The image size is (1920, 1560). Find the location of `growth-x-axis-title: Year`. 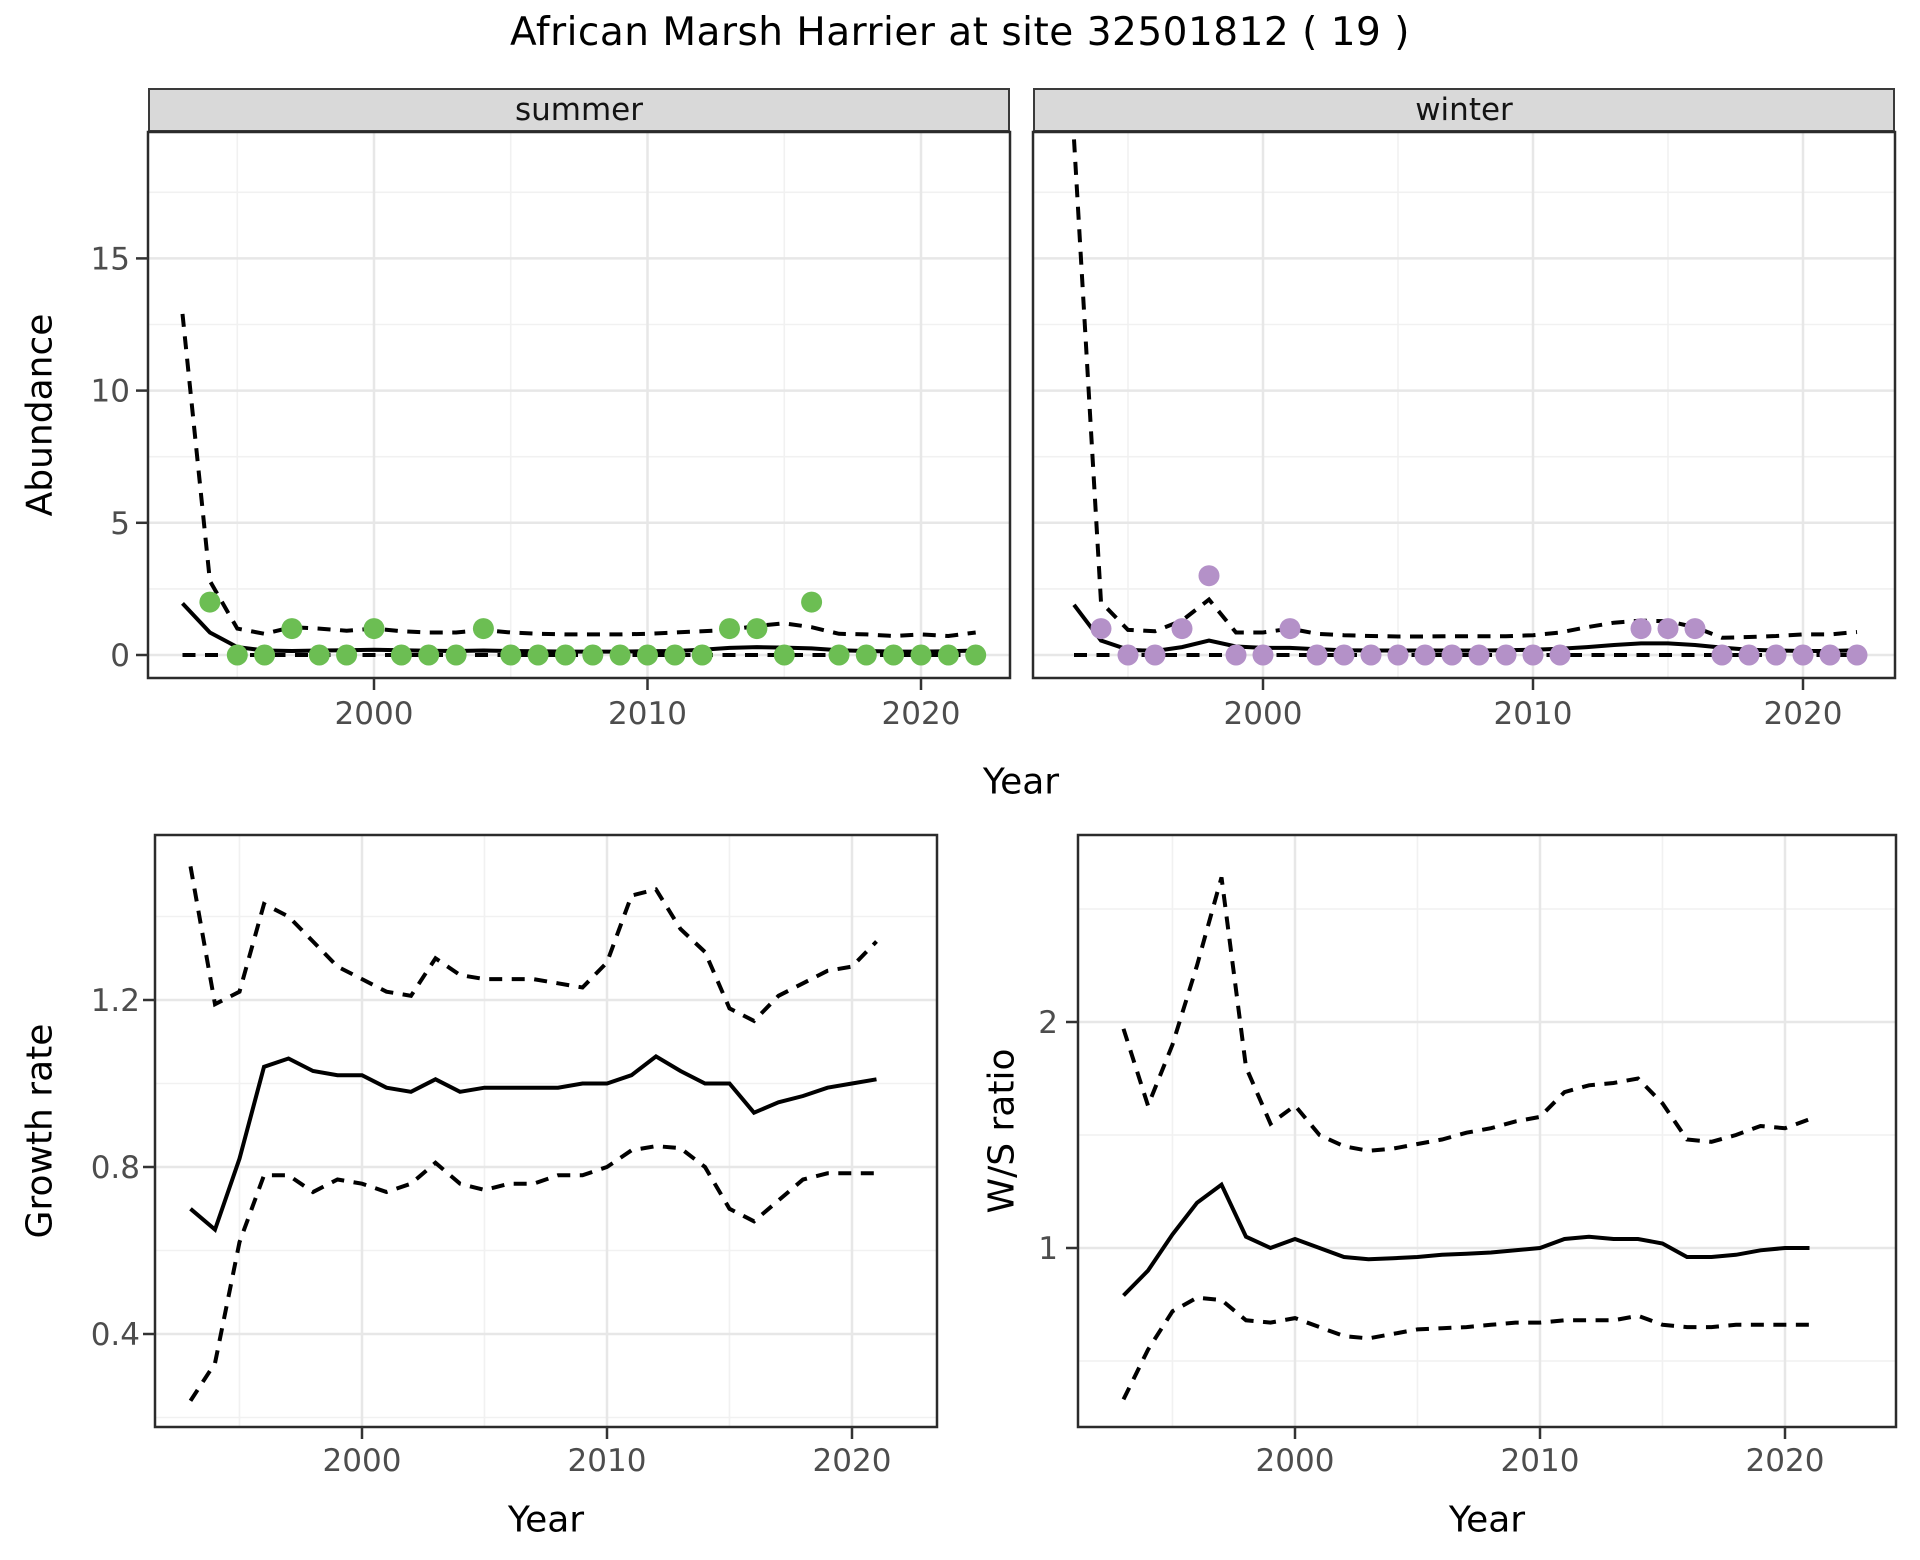

growth-x-axis-title: Year is located at coordinates (546, 1520).